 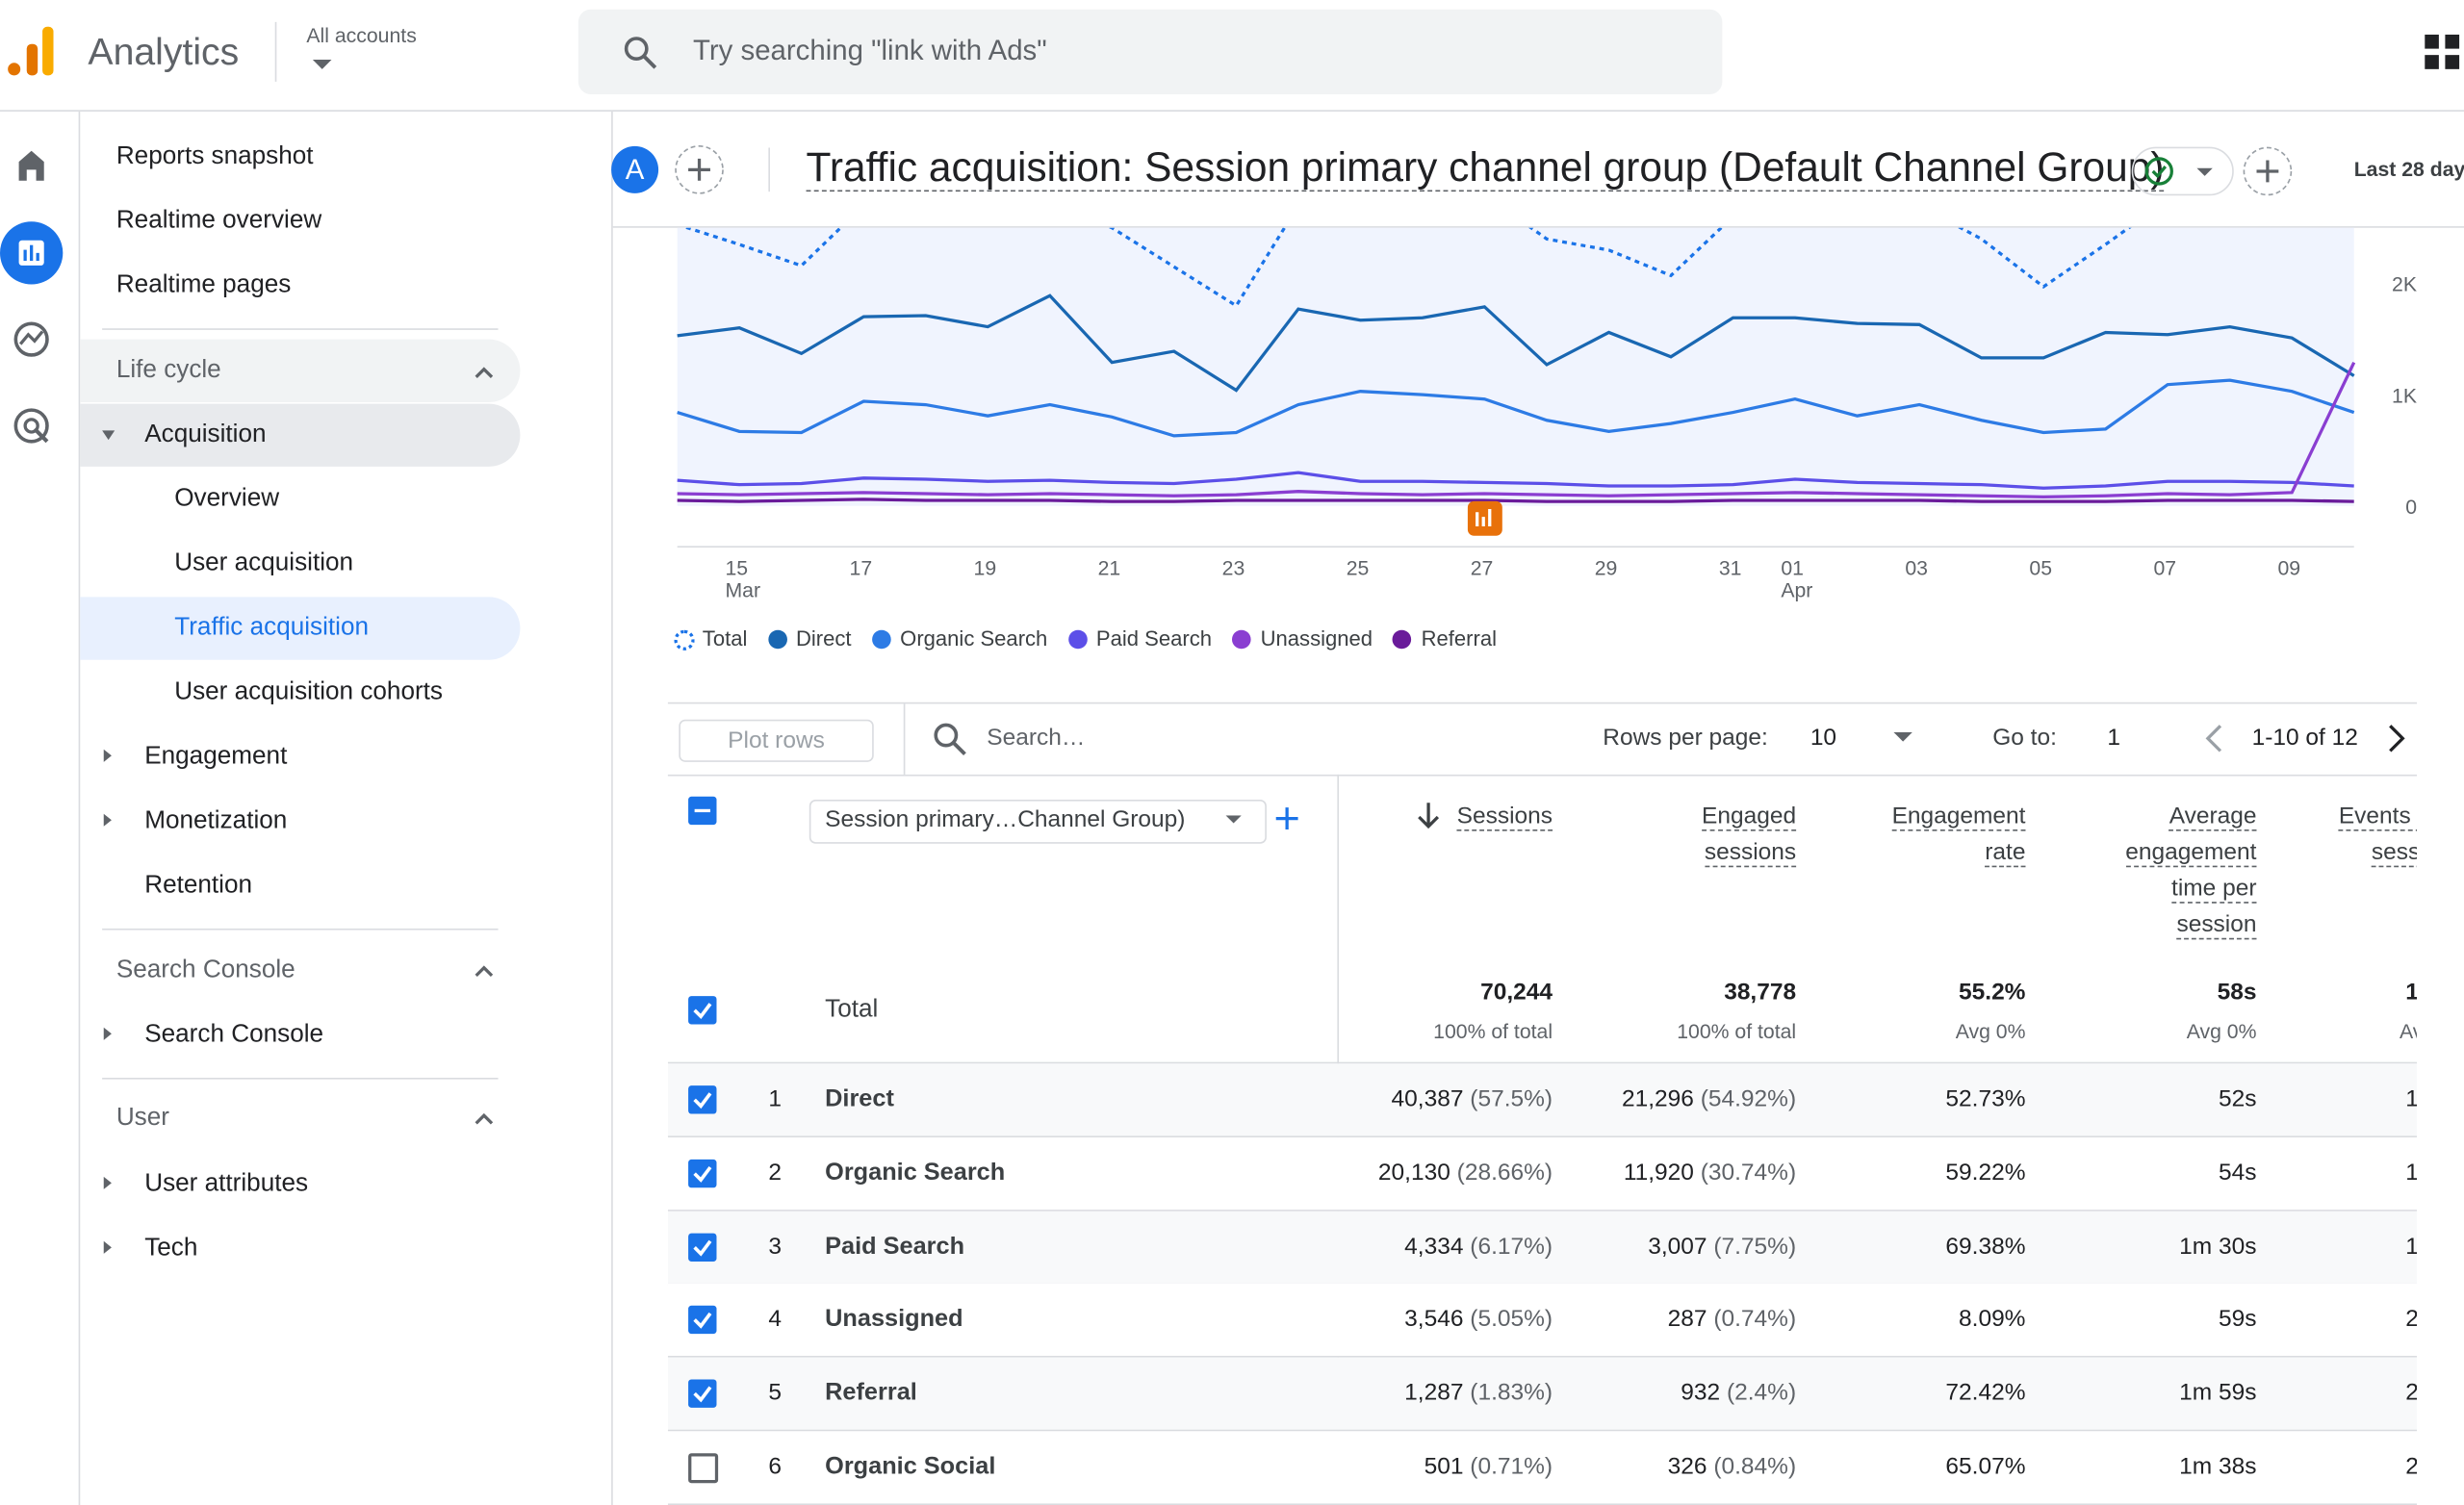 I want to click on column-title: Average engagement time per session, so click(x=2191, y=871).